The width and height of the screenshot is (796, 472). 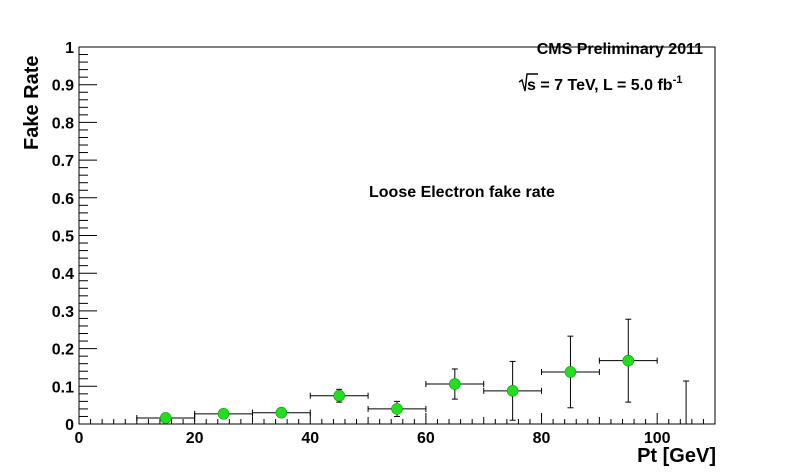 I want to click on y-axis-title: Fake Rate, so click(x=32, y=103).